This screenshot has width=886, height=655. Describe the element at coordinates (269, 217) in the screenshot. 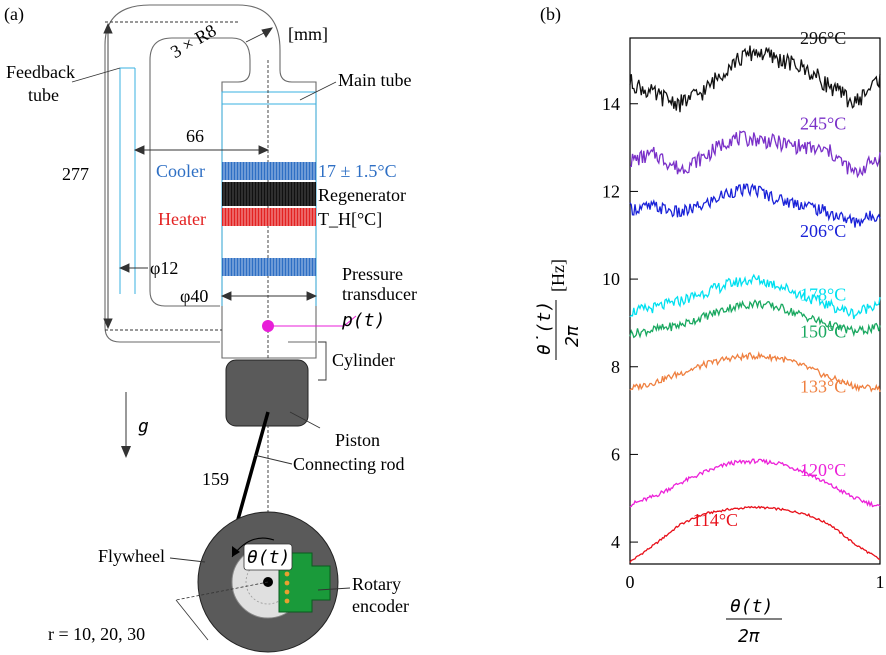

I see `heater` at that location.